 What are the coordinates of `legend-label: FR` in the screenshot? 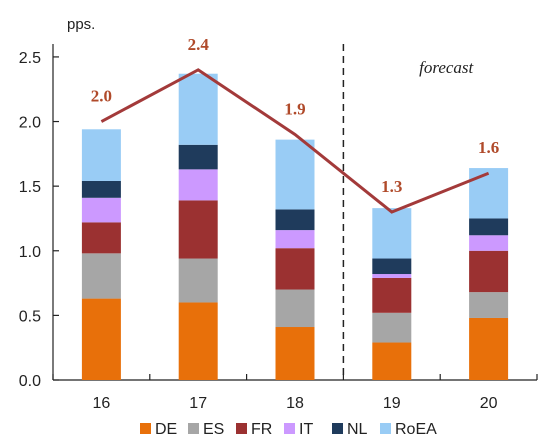 It's located at (261, 429).